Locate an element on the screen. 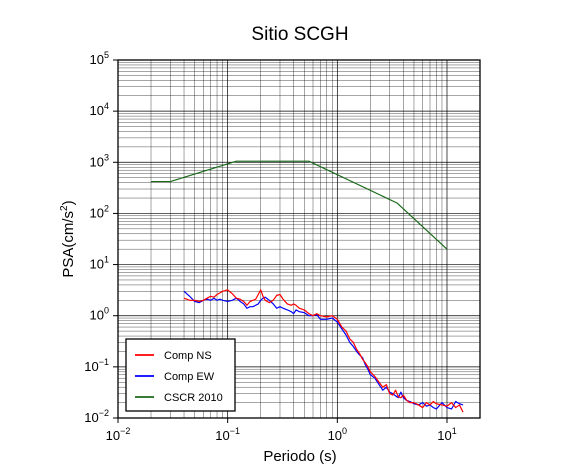 The width and height of the screenshot is (586, 475). y-tick-label: 10⁴ is located at coordinates (99, 109).